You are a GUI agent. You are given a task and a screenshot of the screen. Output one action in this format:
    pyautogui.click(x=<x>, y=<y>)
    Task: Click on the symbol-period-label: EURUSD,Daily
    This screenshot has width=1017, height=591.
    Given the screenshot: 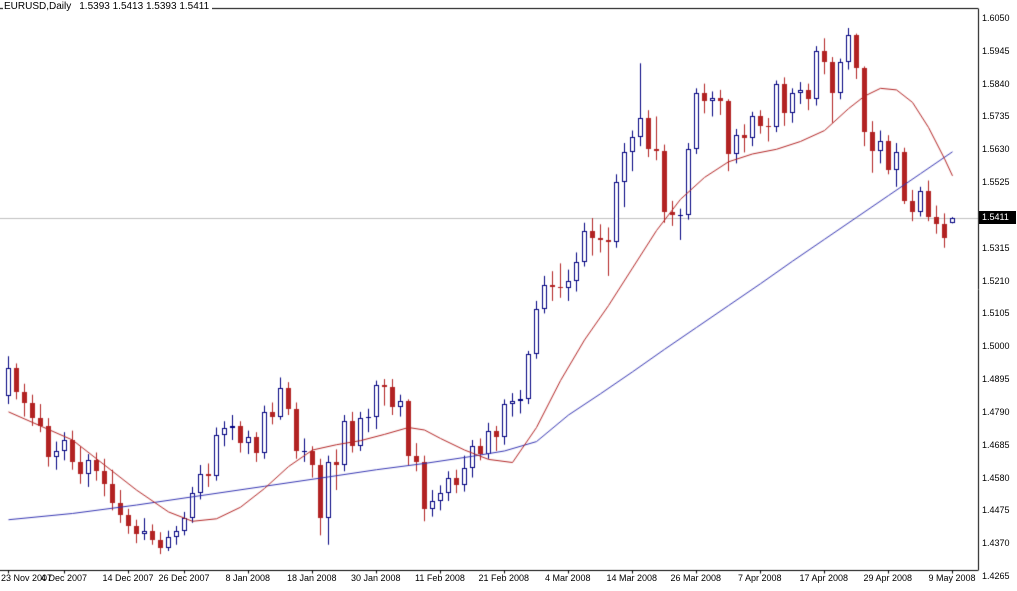 What is the action you would take?
    pyautogui.click(x=38, y=6)
    